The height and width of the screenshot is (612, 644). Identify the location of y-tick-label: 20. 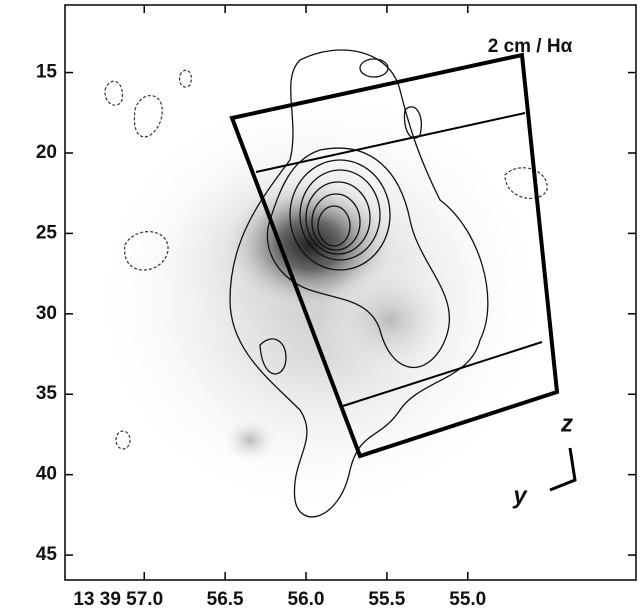
(46, 152).